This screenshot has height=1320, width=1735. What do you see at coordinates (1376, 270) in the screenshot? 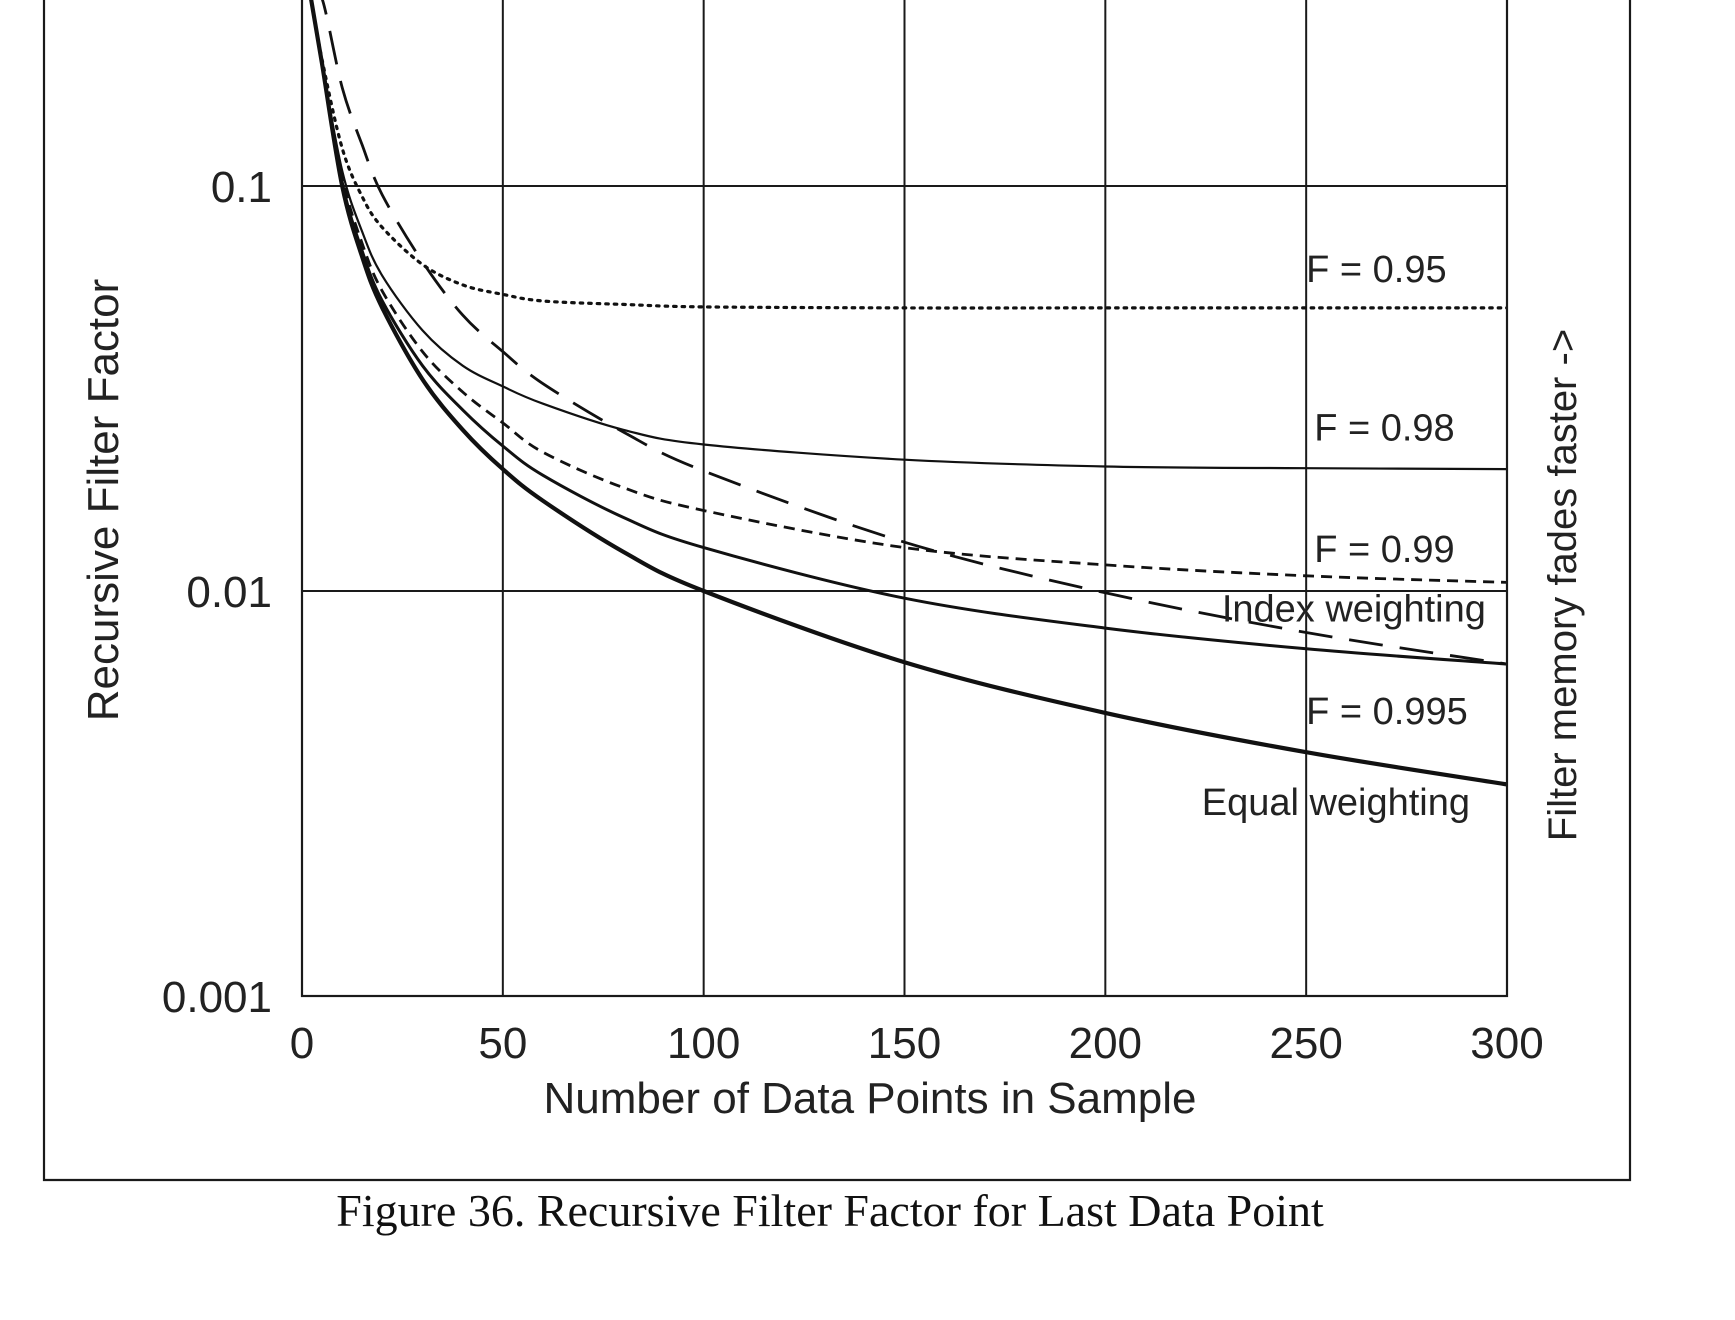
I see `series-label: F = 0.95` at bounding box center [1376, 270].